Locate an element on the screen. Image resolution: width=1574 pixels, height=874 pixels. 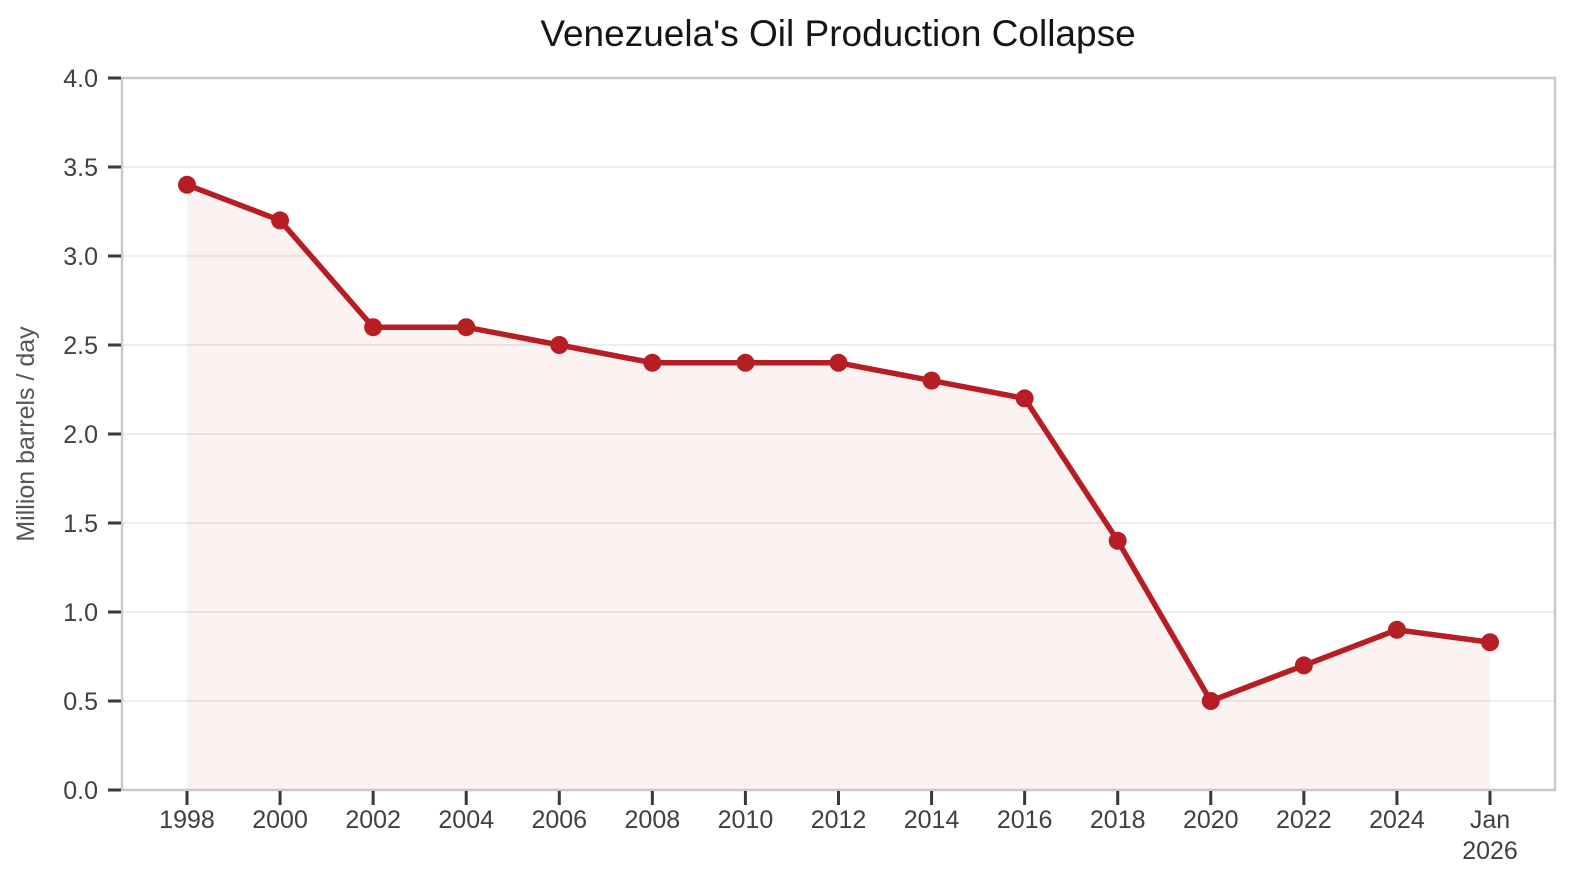
y-tick-label: 1.5 is located at coordinates (80, 524).